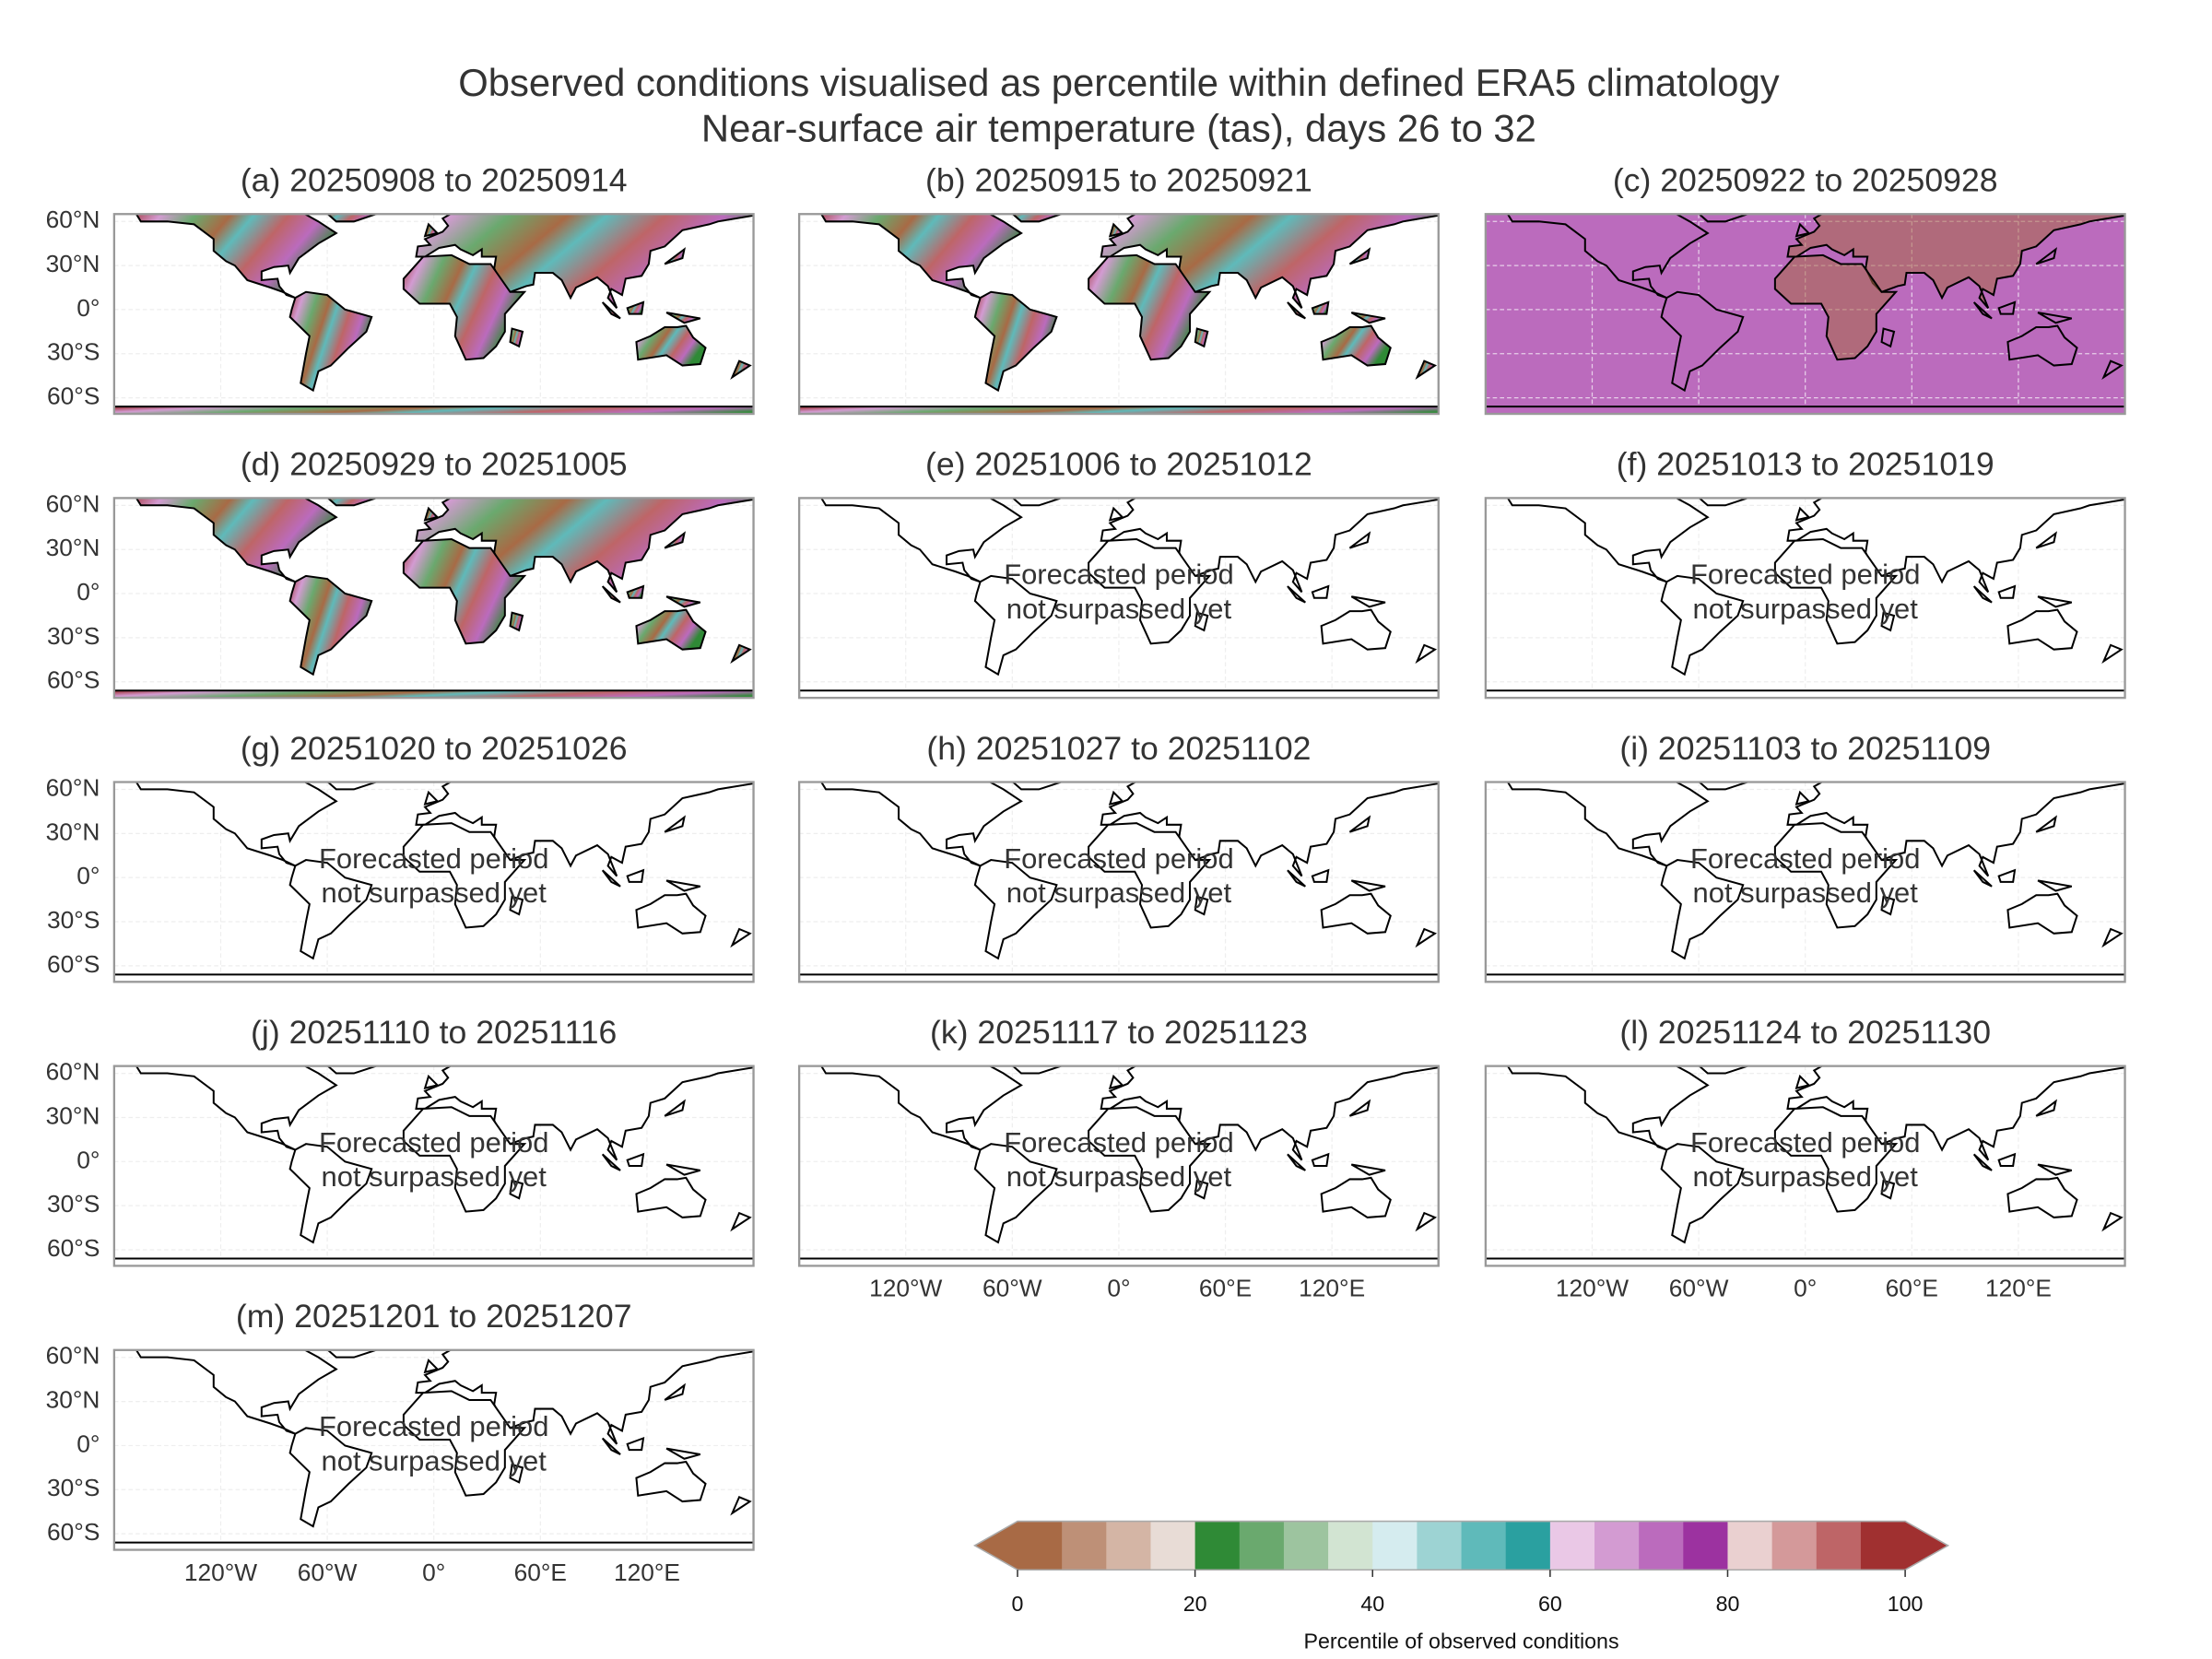 The width and height of the screenshot is (2212, 1659). I want to click on panel-note: not surpassed yet, so click(1806, 1176).